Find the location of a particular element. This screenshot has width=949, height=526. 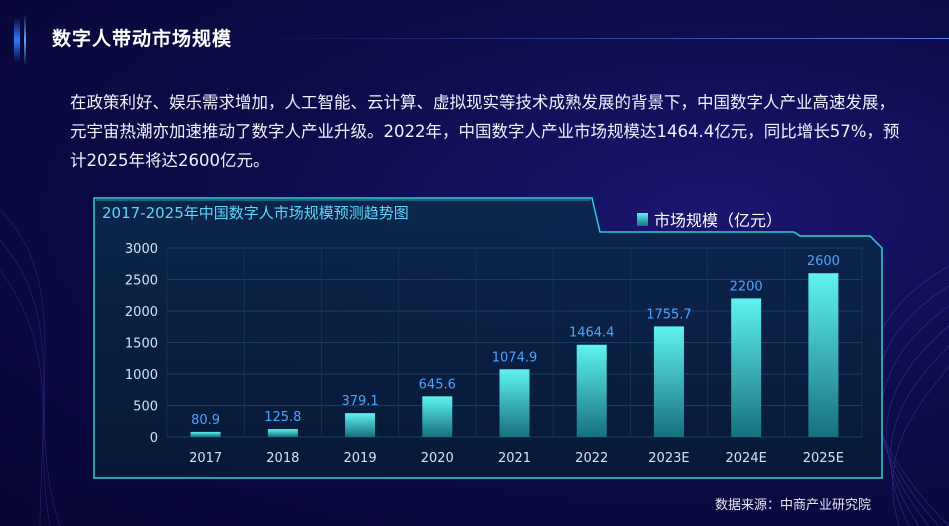

bar-2022 is located at coordinates (591, 390).